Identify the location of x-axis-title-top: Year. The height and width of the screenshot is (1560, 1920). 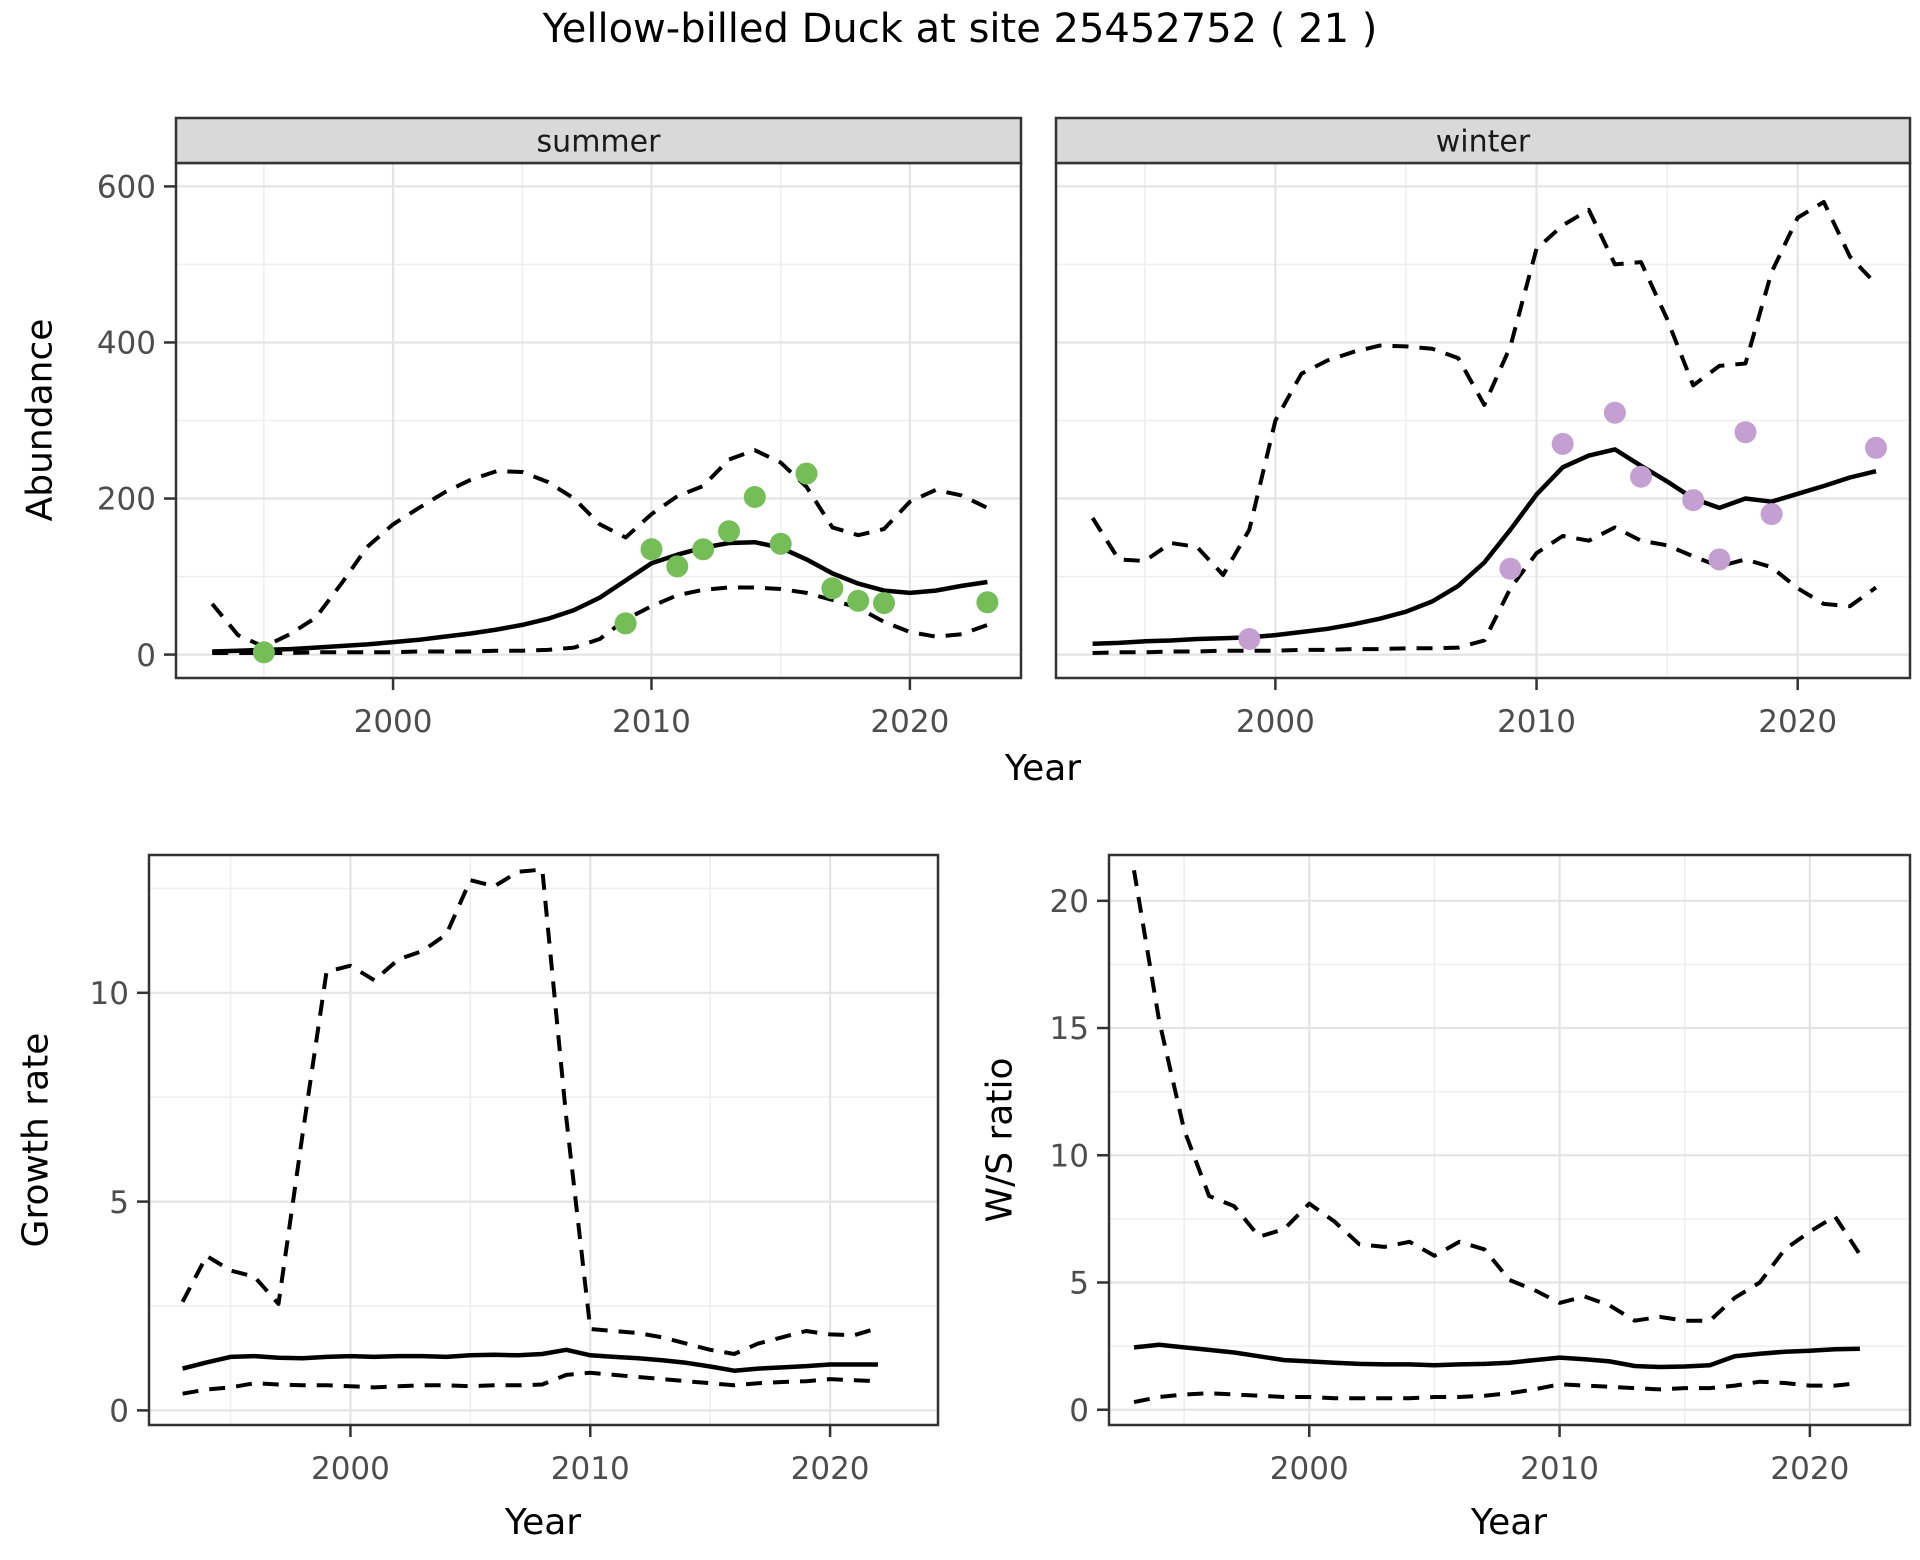
(1043, 768).